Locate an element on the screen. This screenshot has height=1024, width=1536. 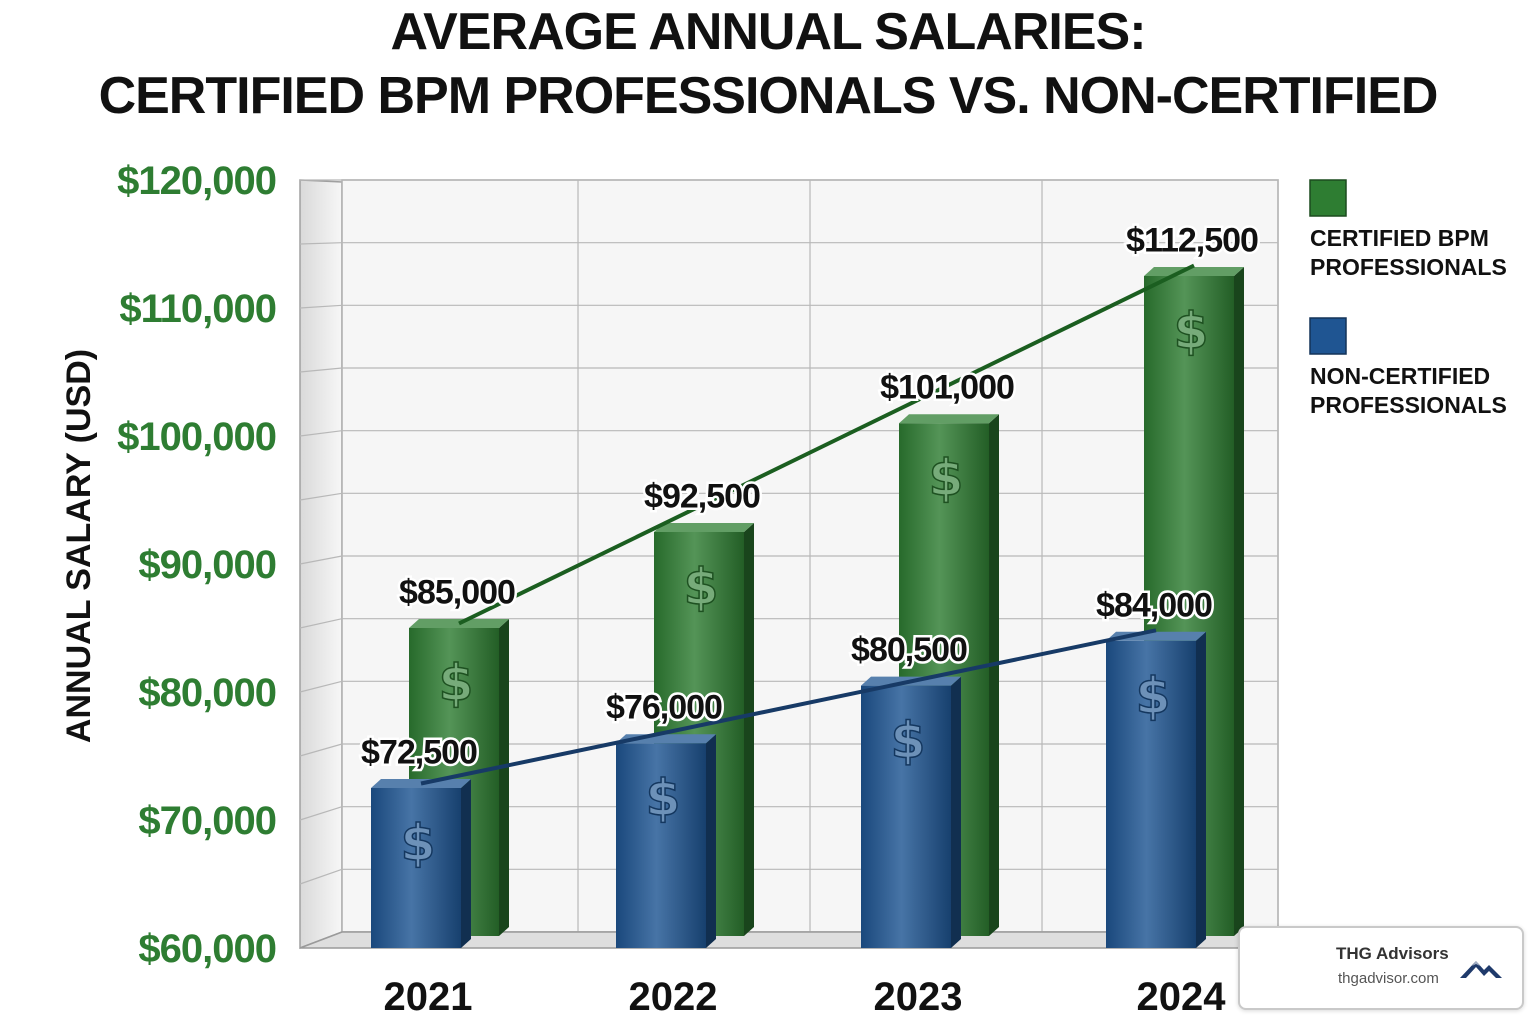
data-label: $72,500 is located at coordinates (419, 753).